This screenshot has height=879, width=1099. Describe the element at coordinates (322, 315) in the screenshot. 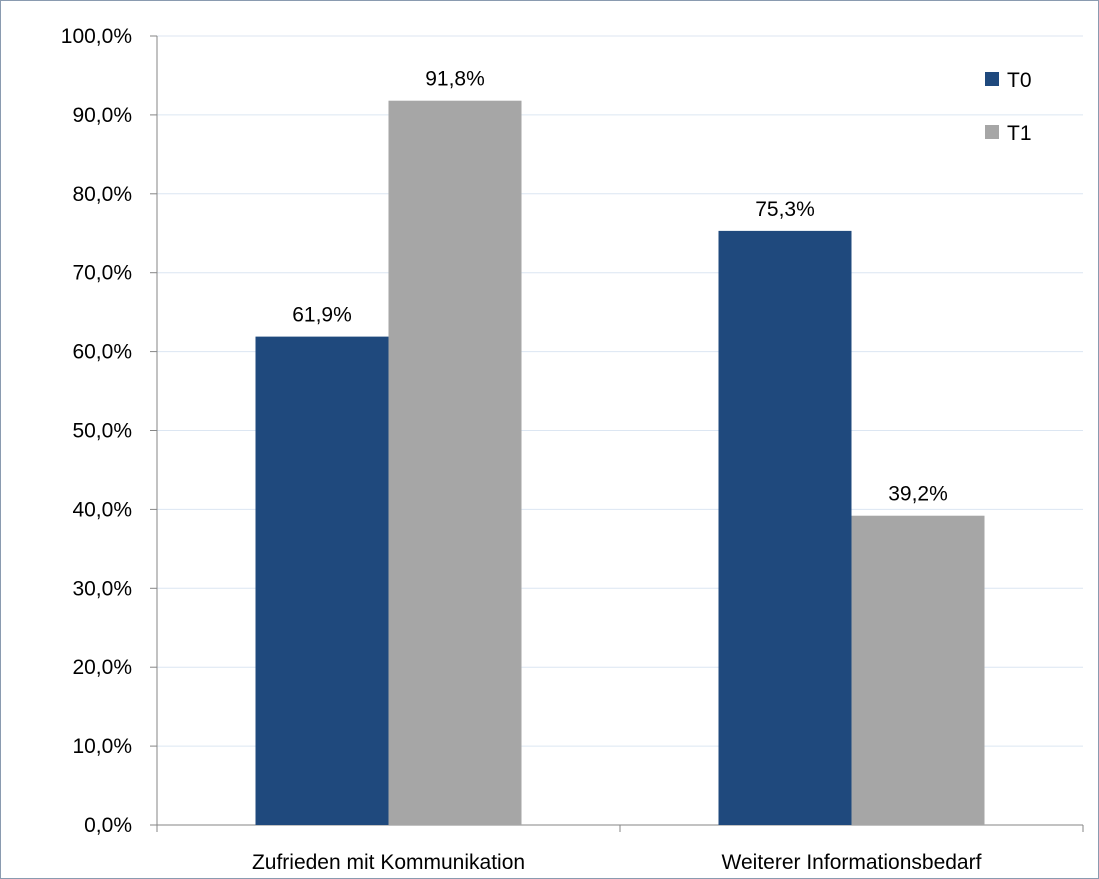

I see `data-label: 61,9%` at that location.